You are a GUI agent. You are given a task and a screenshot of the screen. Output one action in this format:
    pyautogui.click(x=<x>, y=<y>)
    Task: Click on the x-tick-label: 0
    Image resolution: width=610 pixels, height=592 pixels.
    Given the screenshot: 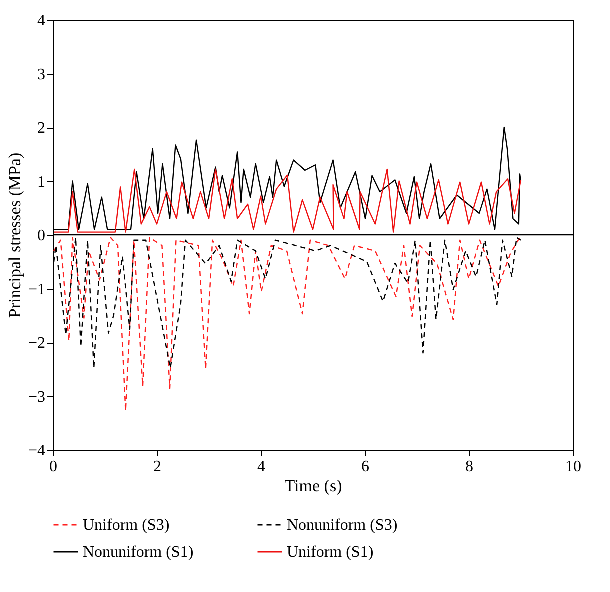 What is the action you would take?
    pyautogui.click(x=54, y=467)
    